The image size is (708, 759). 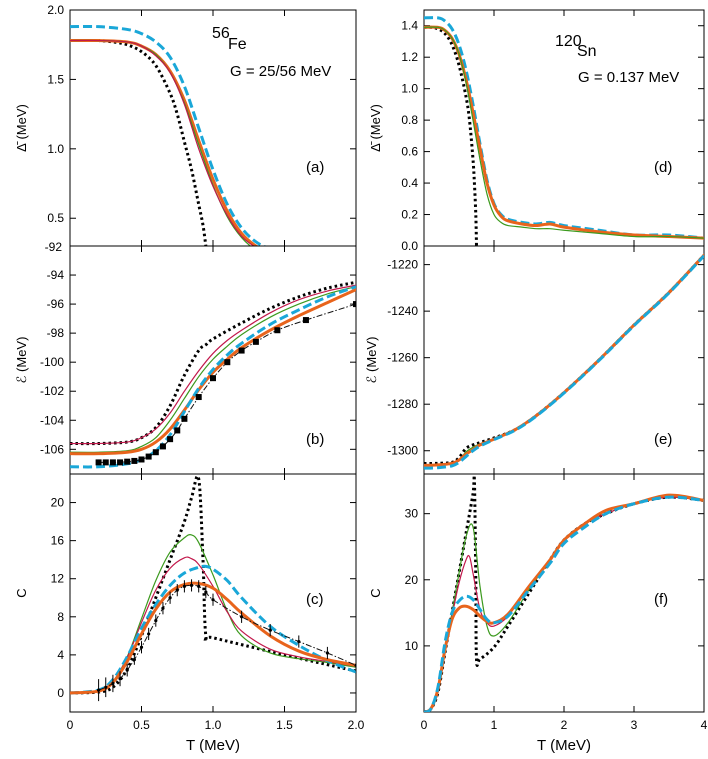 What do you see at coordinates (21, 360) in the screenshot?
I see `panel-b-ylabel: ℰ (MeV)` at bounding box center [21, 360].